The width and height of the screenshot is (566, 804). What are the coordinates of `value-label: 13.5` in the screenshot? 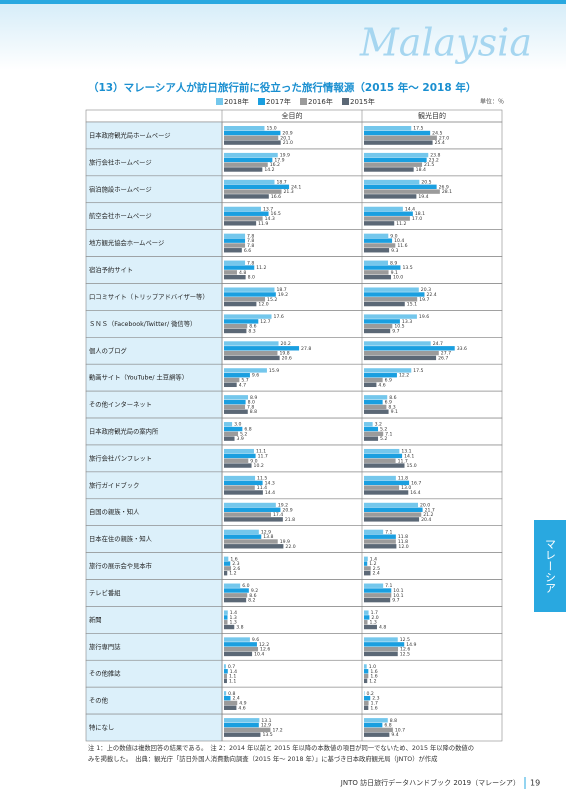 It's located at (407, 268).